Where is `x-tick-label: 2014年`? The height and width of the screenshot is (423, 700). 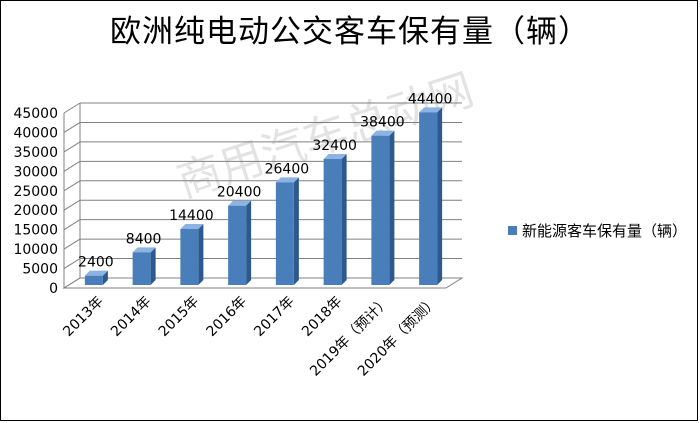 x-tick-label: 2014年 is located at coordinates (131, 317).